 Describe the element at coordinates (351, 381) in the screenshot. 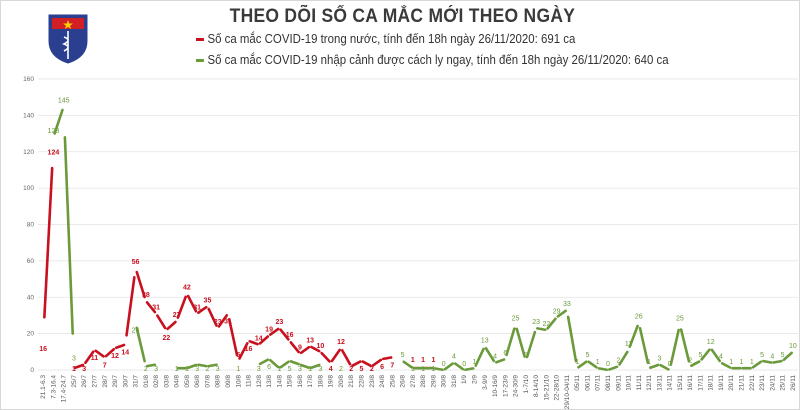

I see `x-tick-label: 21/8` at that location.